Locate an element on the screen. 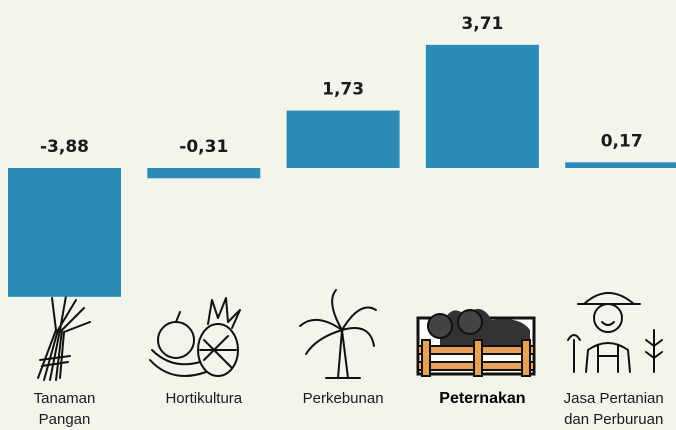 The width and height of the screenshot is (676, 430). category-label: Peternakan is located at coordinates (482, 398).